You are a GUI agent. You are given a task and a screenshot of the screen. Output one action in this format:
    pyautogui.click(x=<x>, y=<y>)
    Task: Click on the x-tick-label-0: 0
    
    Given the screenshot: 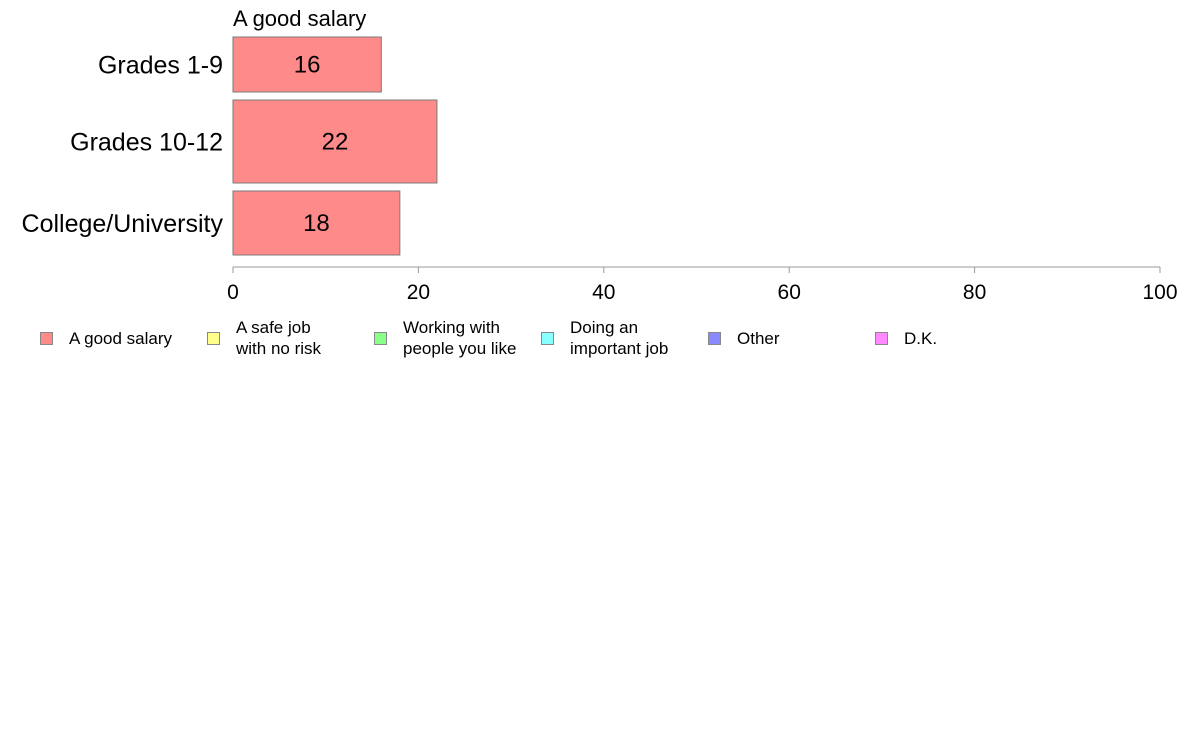 What is the action you would take?
    pyautogui.click(x=233, y=290)
    